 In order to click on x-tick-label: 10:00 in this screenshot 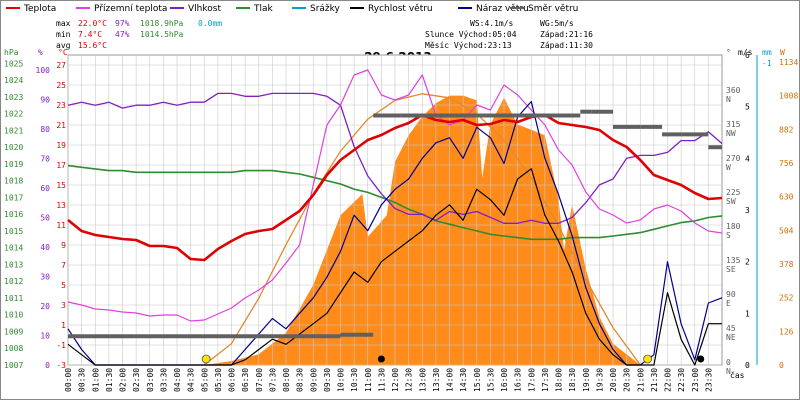, I will do `click(341, 380)`.